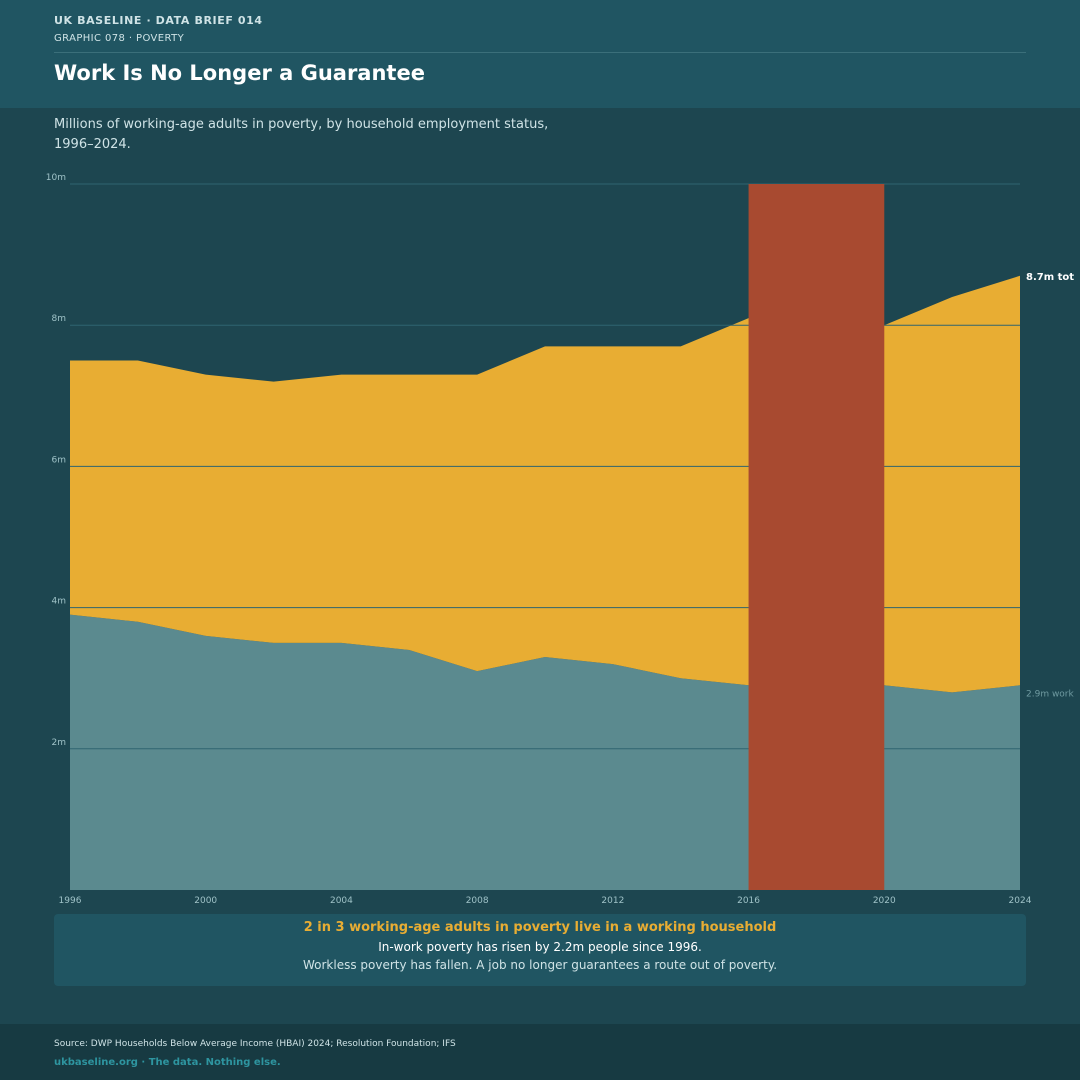  Describe the element at coordinates (56, 178) in the screenshot. I see `y-tick-label: 10m` at that location.